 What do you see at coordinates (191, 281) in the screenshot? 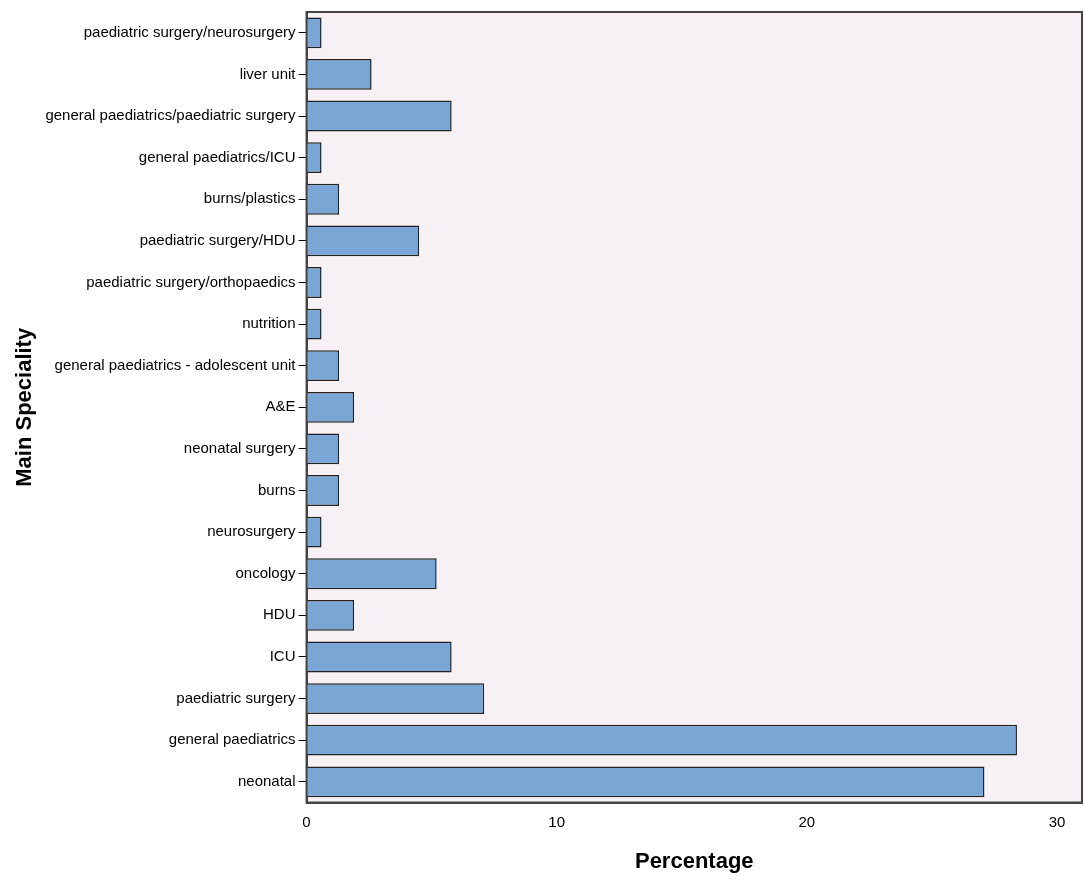
I see `y-tick-label: paediatric surgery/orthopaedics` at bounding box center [191, 281].